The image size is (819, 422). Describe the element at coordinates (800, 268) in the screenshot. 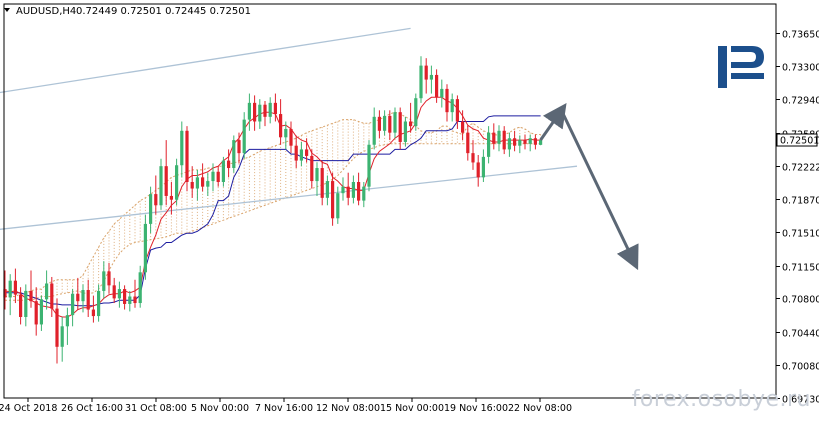

I see `y-tick-label: 0.71150` at that location.